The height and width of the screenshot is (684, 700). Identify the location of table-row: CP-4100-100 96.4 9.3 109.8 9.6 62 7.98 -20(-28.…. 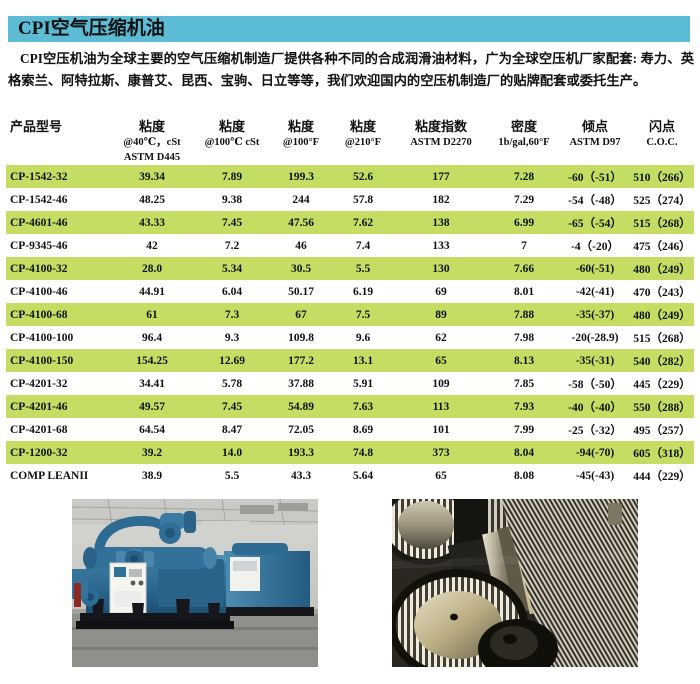
(350, 337).